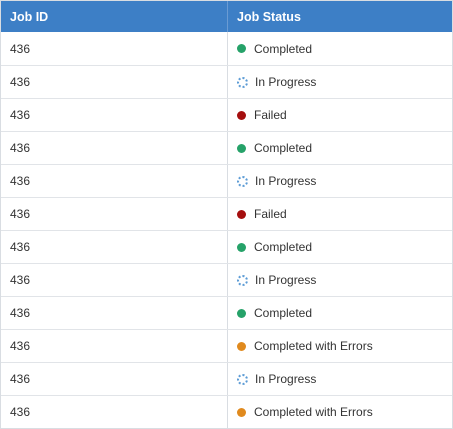 Image resolution: width=453 pixels, height=429 pixels. What do you see at coordinates (269, 16) in the screenshot?
I see `column-header-job-status: Job Status` at bounding box center [269, 16].